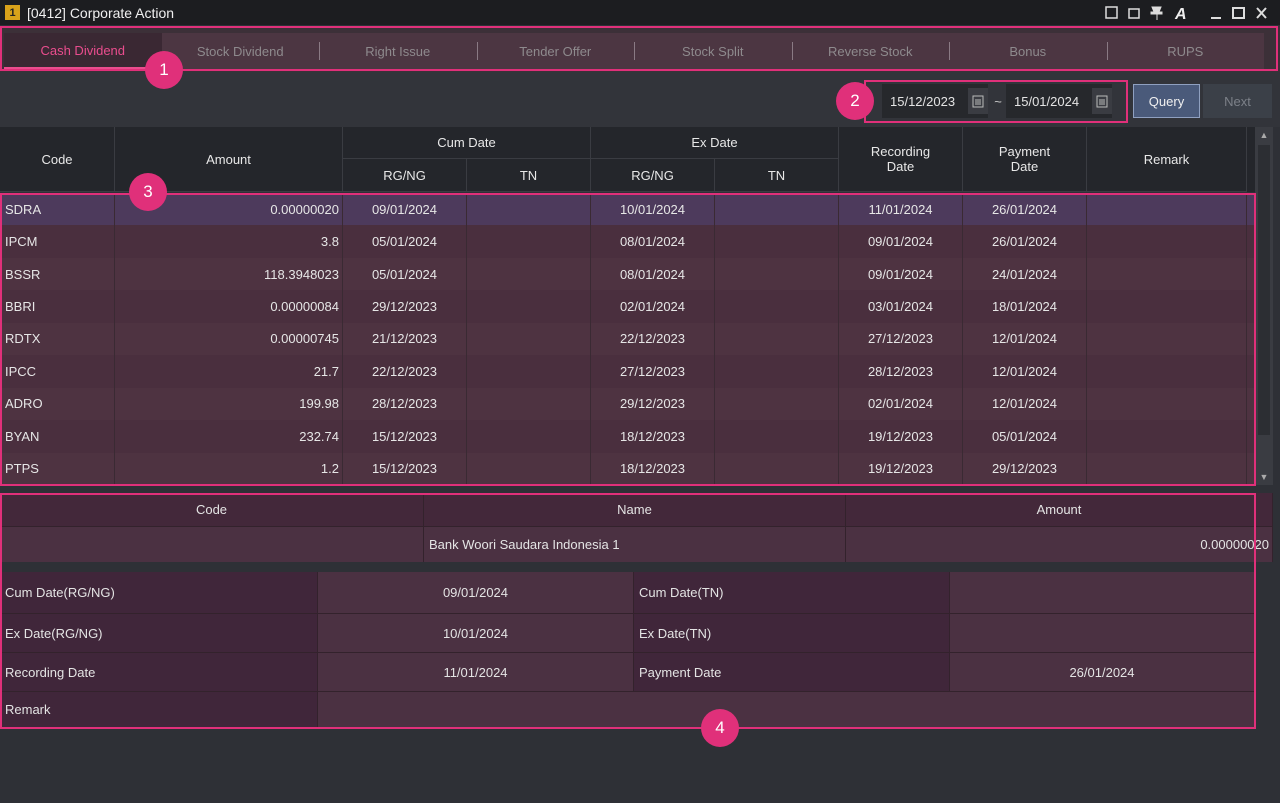 The width and height of the screenshot is (1280, 803). What do you see at coordinates (57, 209) in the screenshot?
I see `table-cell: SDRA` at bounding box center [57, 209].